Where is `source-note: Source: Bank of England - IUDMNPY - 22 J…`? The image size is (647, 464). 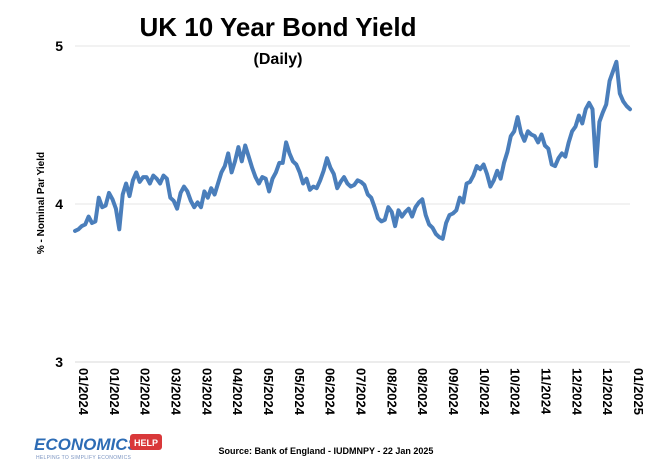 source-note: Source: Bank of England - IUDMNPY - 22 J… is located at coordinates (326, 451).